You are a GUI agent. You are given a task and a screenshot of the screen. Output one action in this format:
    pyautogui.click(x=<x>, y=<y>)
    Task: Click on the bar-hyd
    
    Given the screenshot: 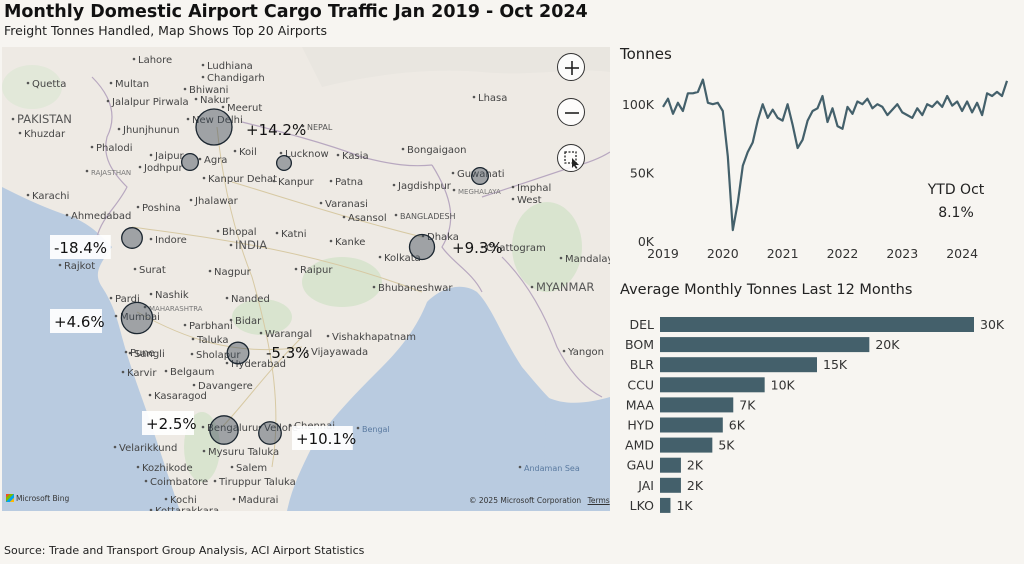 What is the action you would take?
    pyautogui.click(x=691, y=425)
    